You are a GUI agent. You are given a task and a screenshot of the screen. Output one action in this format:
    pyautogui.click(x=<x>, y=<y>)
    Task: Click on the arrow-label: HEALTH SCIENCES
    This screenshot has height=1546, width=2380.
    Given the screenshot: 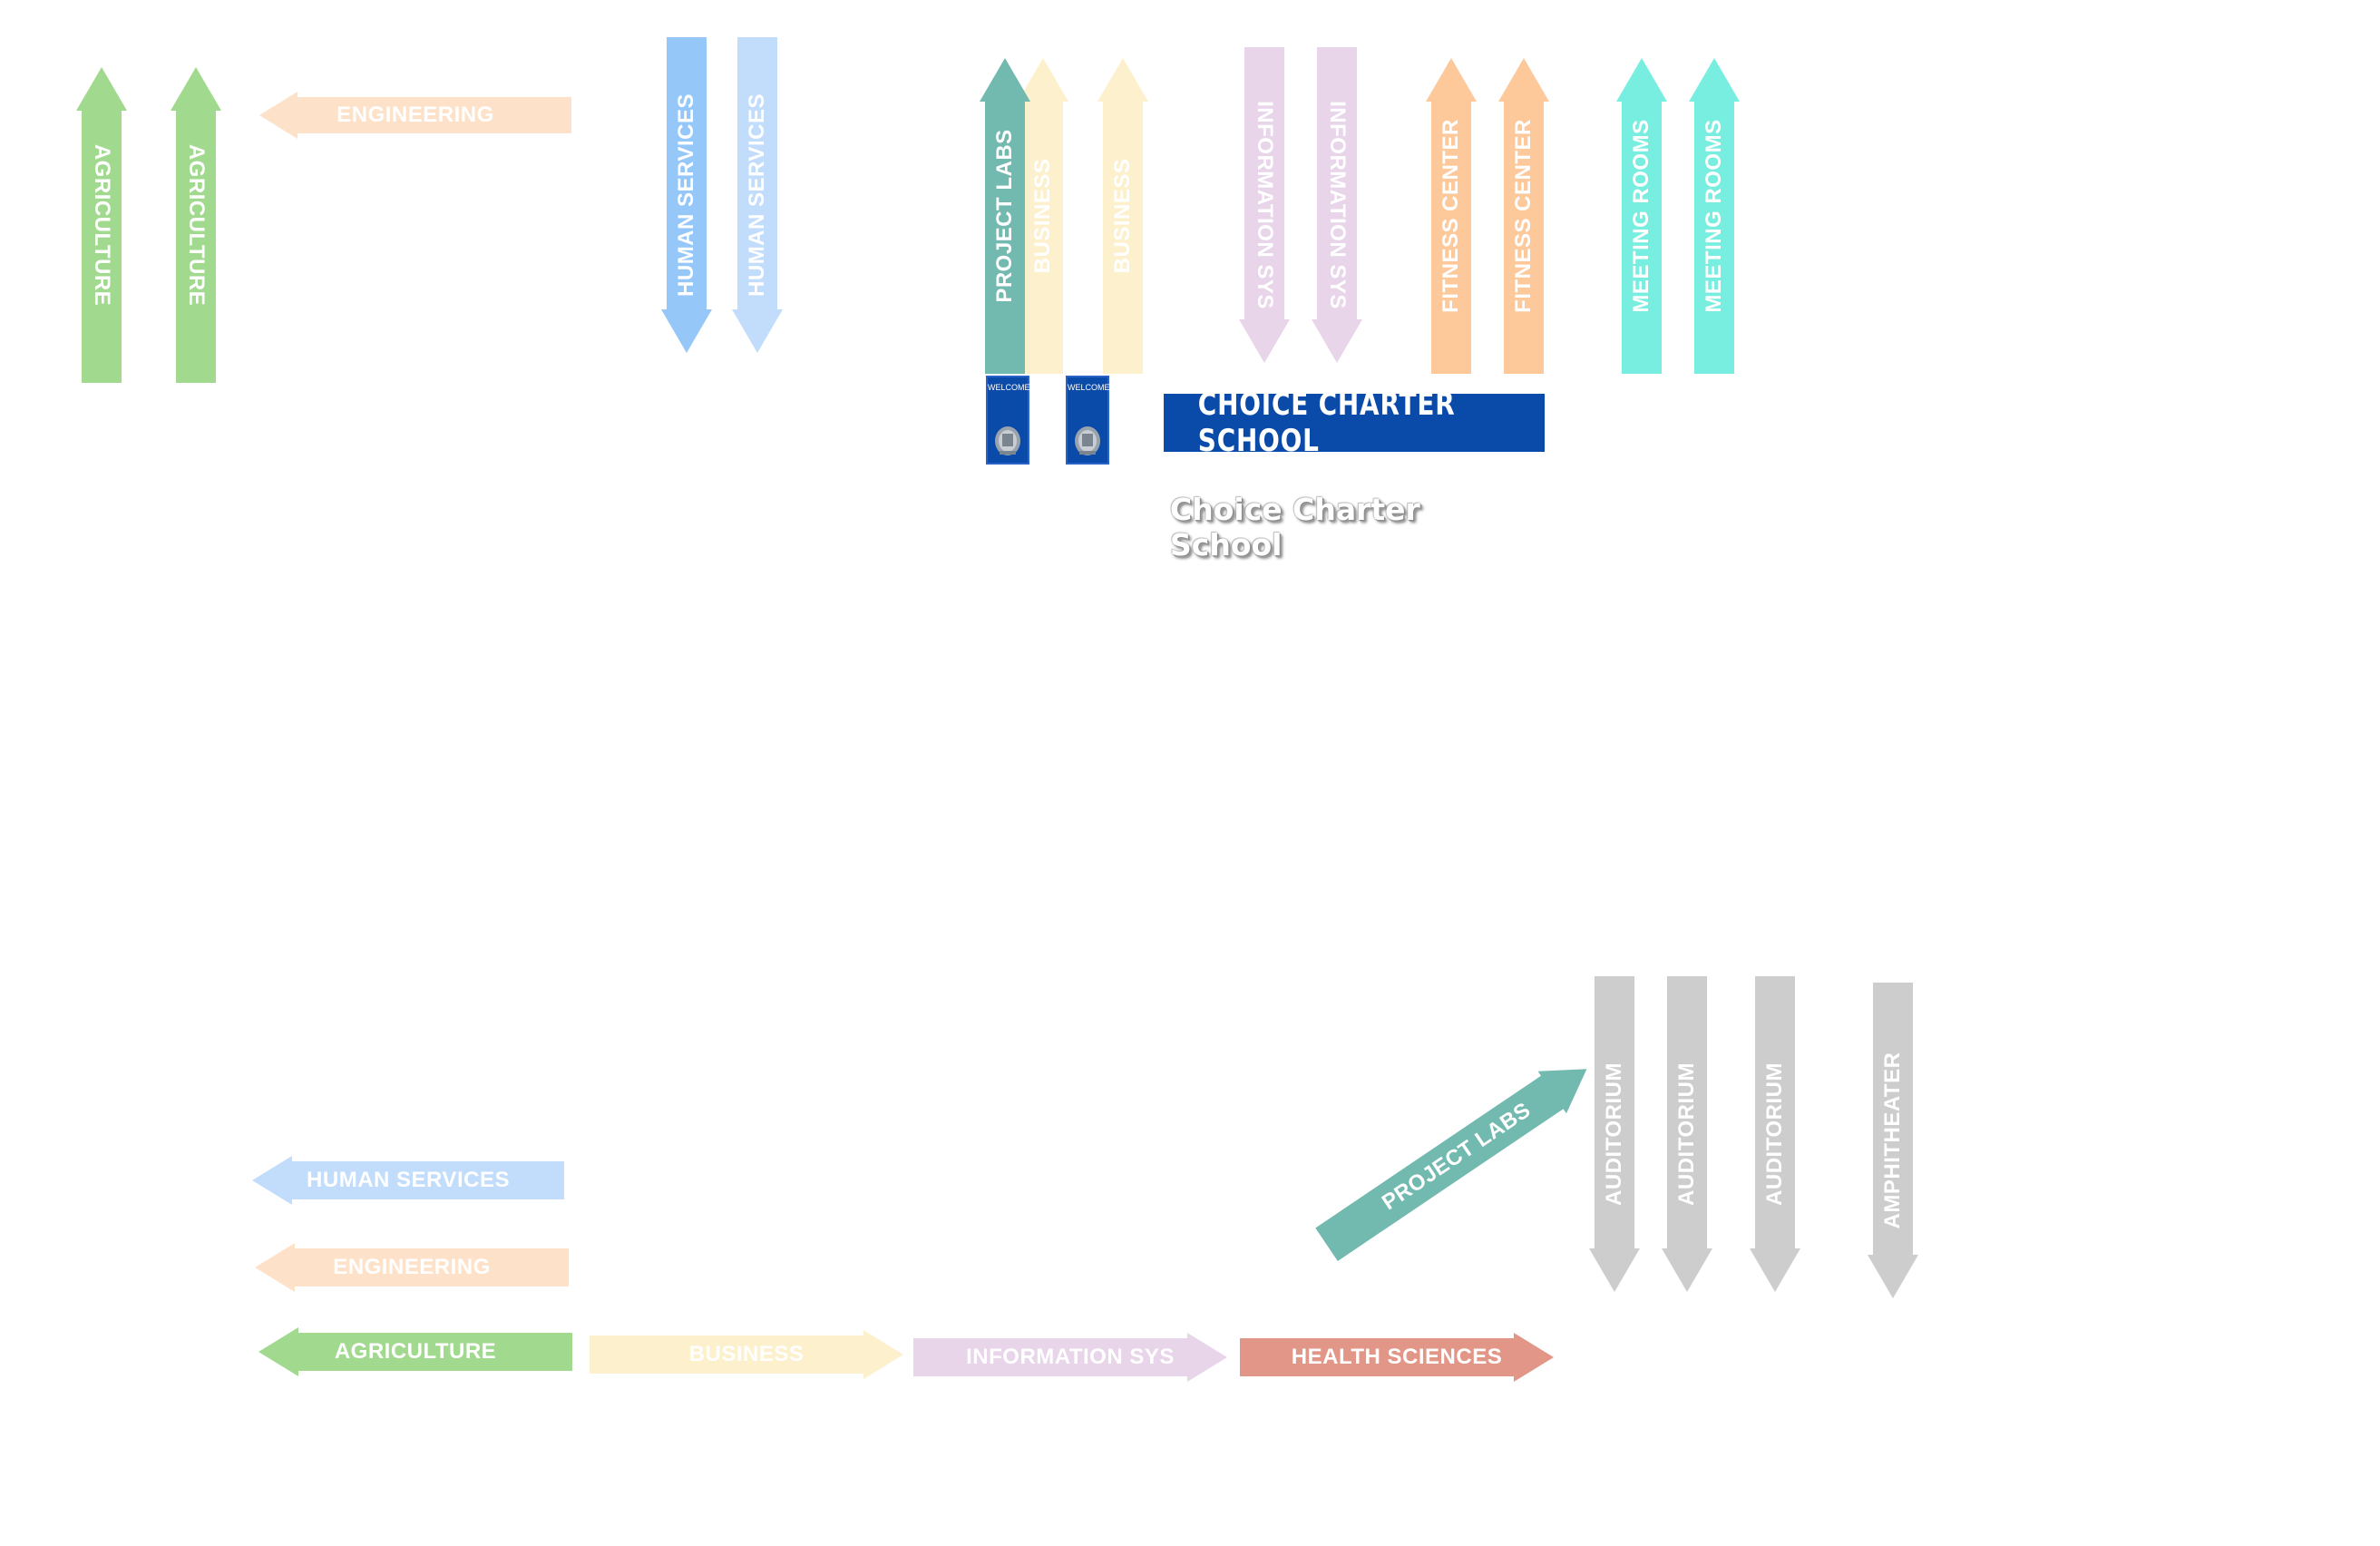 What is the action you would take?
    pyautogui.click(x=1397, y=1357)
    